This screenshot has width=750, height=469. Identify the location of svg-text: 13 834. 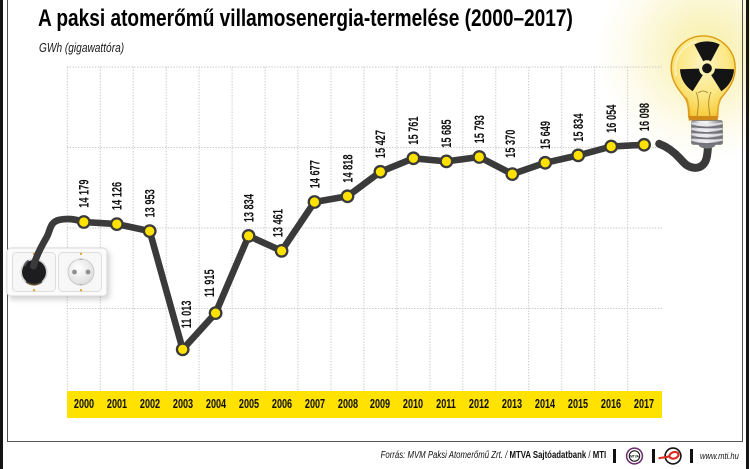
(248, 208).